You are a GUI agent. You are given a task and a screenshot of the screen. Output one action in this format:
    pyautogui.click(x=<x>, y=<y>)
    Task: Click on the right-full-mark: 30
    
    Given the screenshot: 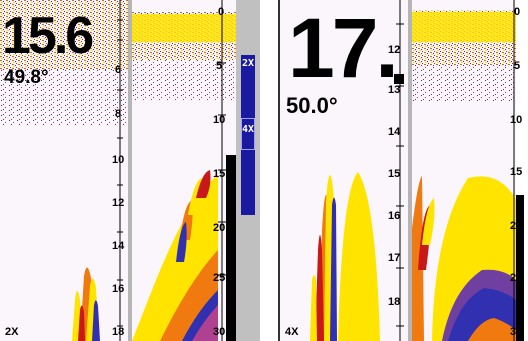 What is the action you would take?
    pyautogui.click(x=516, y=332)
    